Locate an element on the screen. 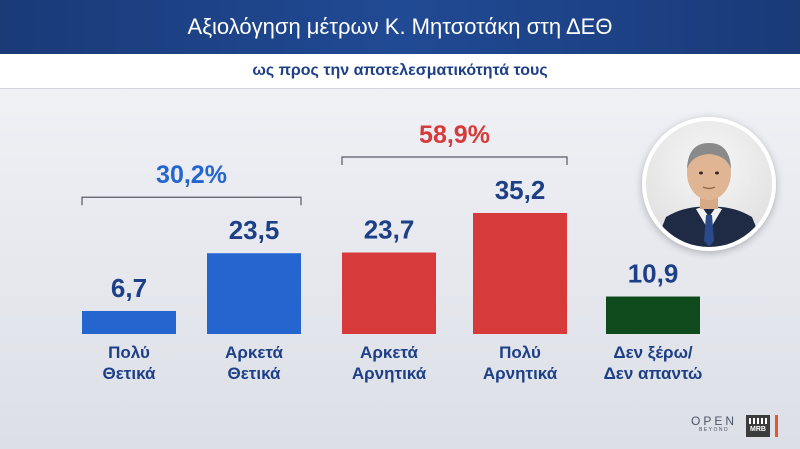 The width and height of the screenshot is (800, 449). politician-portrait-icon is located at coordinates (709, 184).